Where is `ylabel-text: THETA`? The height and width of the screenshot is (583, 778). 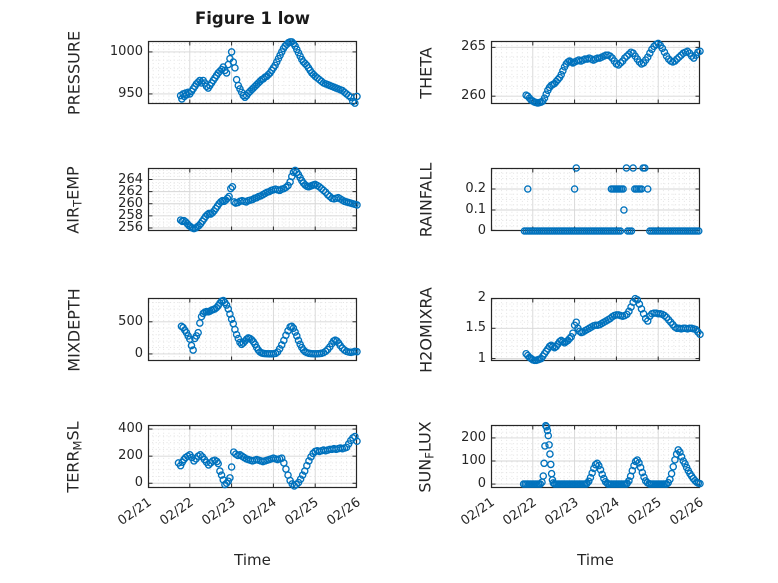
ylabel-text: THETA is located at coordinates (426, 72).